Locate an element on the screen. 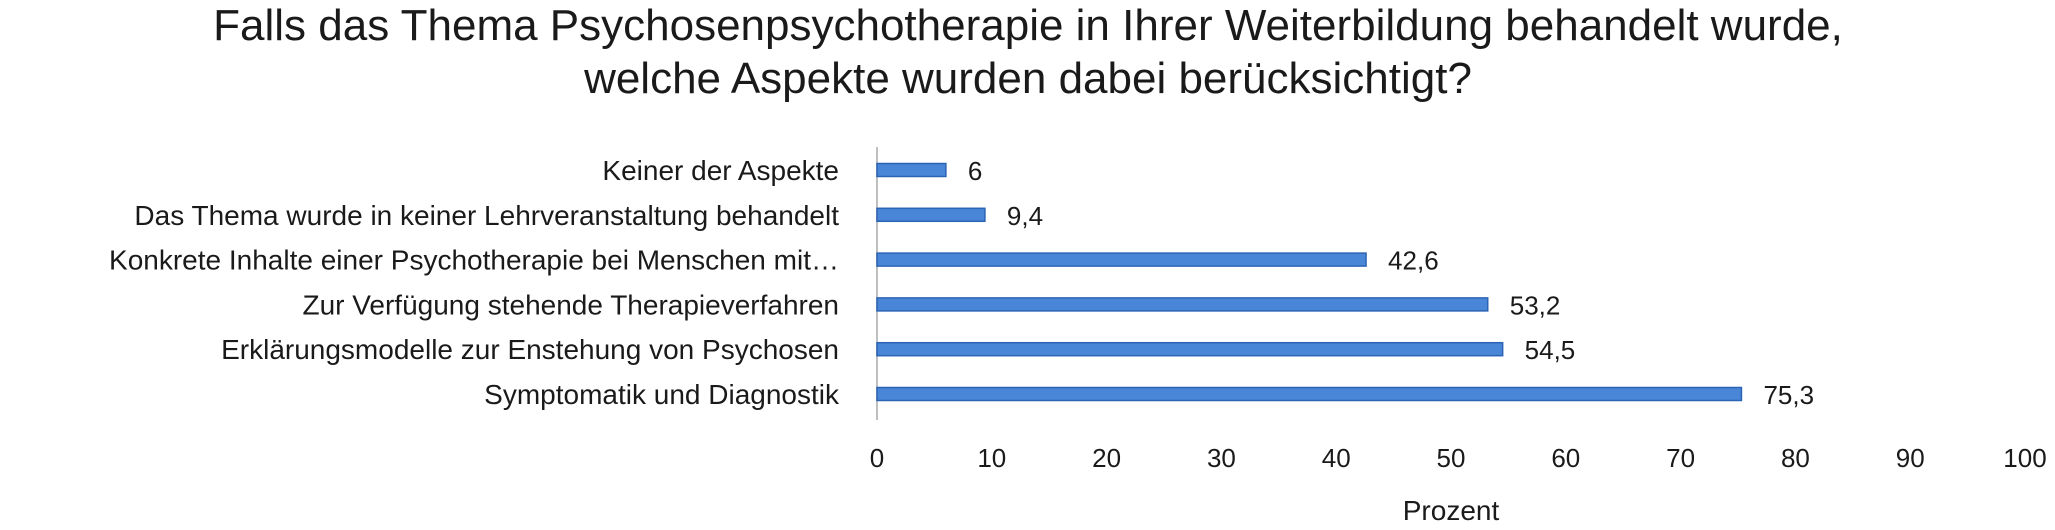 This screenshot has height=530, width=2055. data-label: 54,5 is located at coordinates (1550, 350).